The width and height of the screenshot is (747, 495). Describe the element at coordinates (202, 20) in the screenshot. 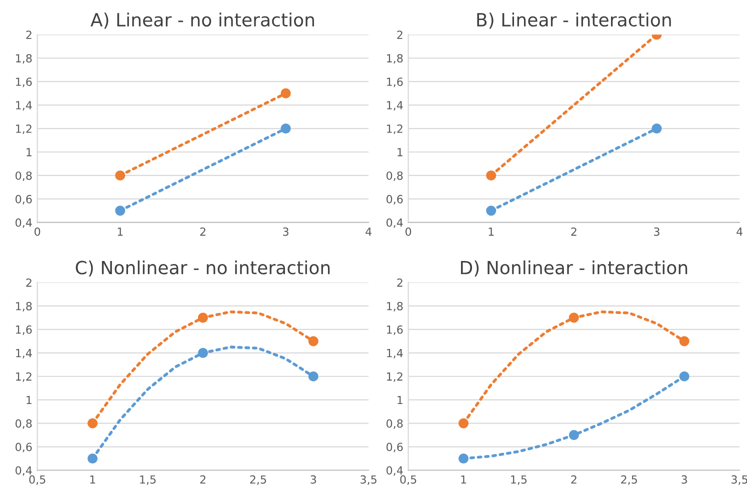

I see `chart-title: A) Linear - no interaction` at that location.